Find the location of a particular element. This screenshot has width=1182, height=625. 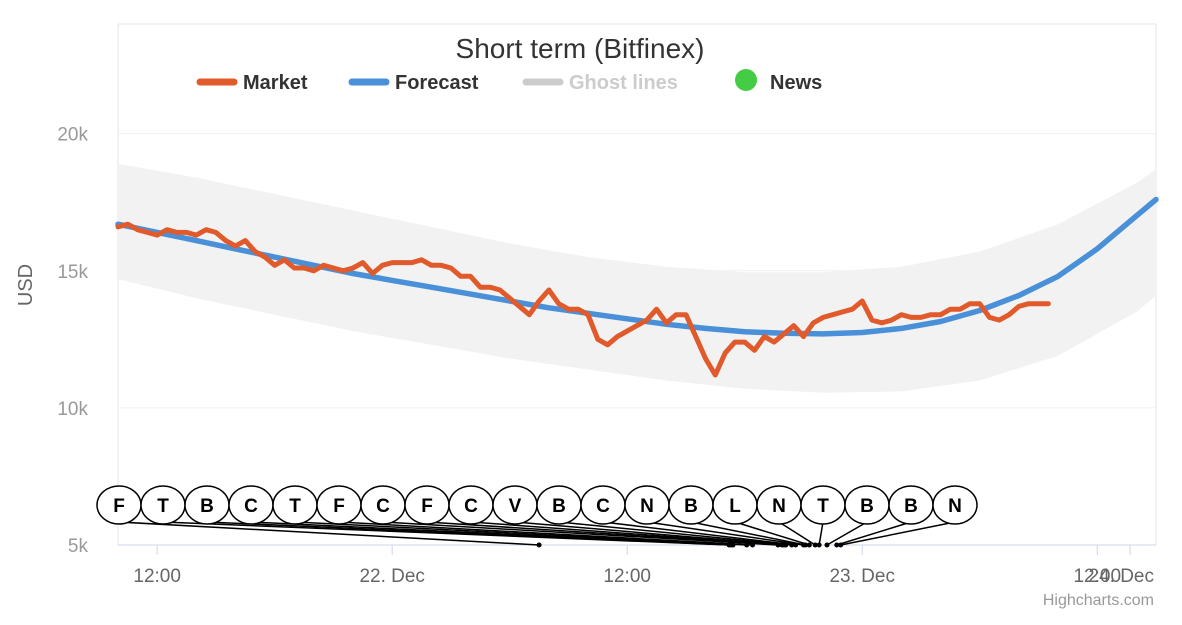

legend-item-ghost-lines: Ghost lines is located at coordinates (600, 83).